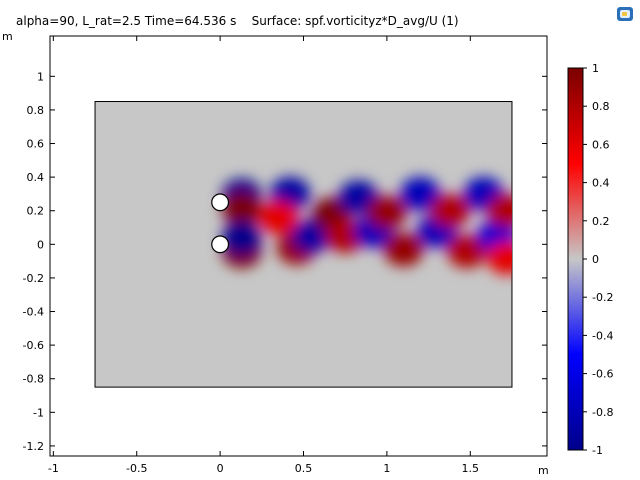 This screenshot has width=640, height=480. Describe the element at coordinates (601, 221) in the screenshot. I see `colorbar-tick-label: 0.2` at that location.